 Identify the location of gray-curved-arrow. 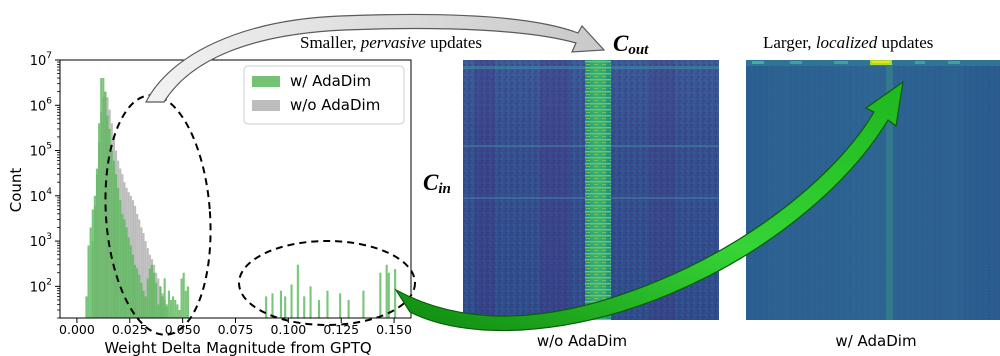
(375, 58).